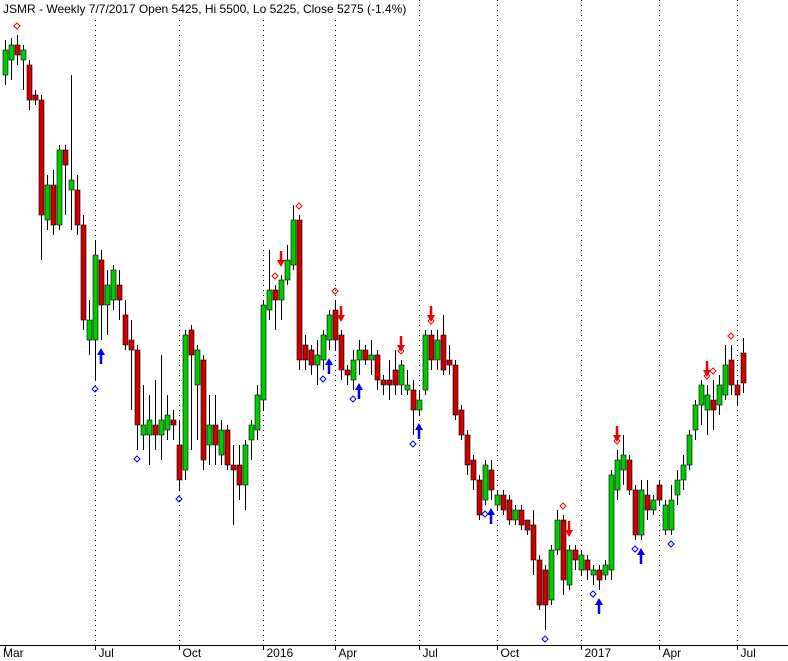 Image resolution: width=788 pixels, height=661 pixels. I want to click on title-bg, so click(209, 9).